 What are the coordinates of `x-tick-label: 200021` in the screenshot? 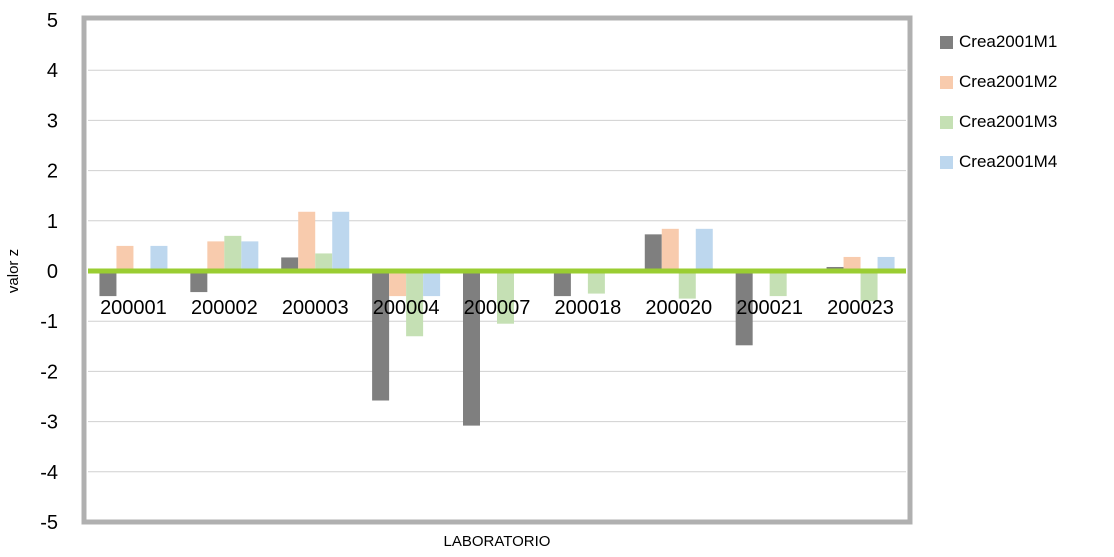 It's located at (769, 308).